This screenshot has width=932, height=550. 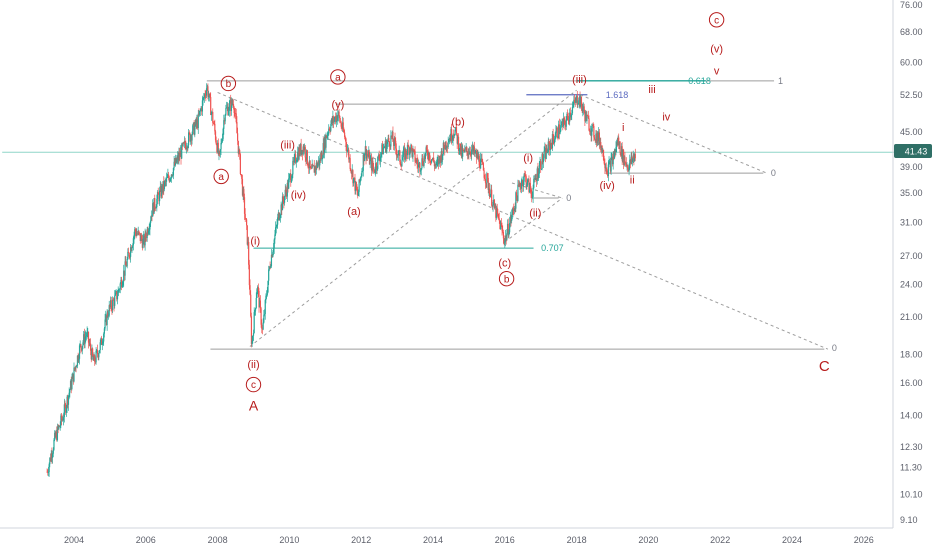 I want to click on fib-label: 0.707, so click(x=552, y=248).